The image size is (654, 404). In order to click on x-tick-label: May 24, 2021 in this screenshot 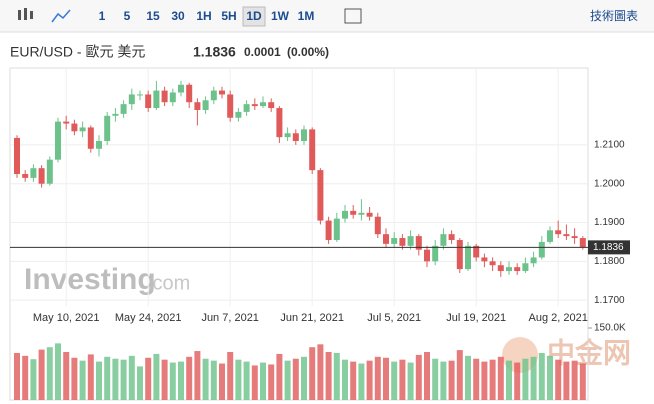, I will do `click(148, 318)`.